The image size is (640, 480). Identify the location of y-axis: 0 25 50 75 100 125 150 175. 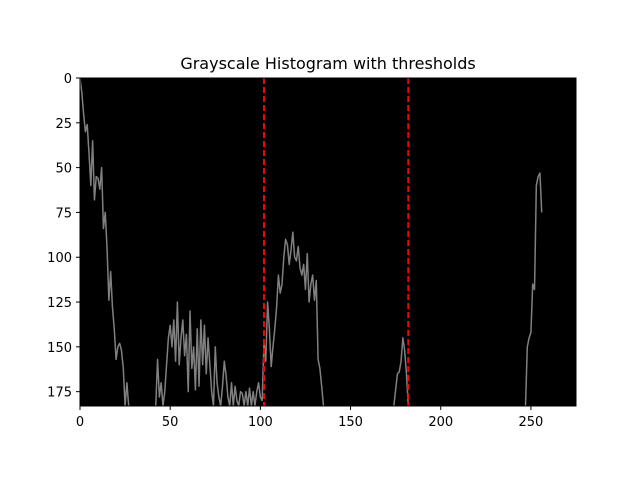
(63, 236).